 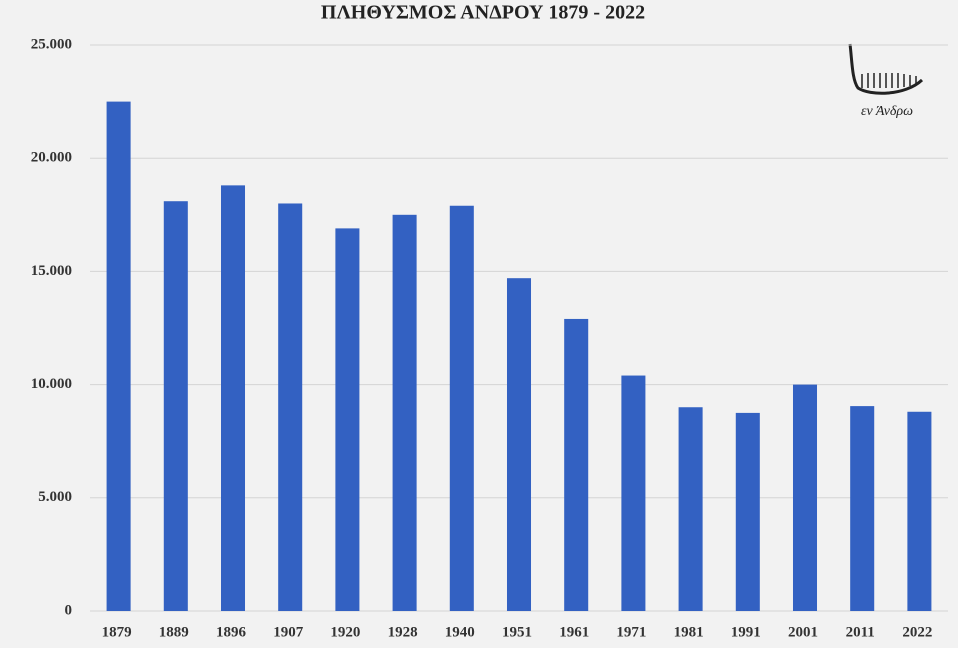 I want to click on y-tick-label: 10.000, so click(x=51, y=384).